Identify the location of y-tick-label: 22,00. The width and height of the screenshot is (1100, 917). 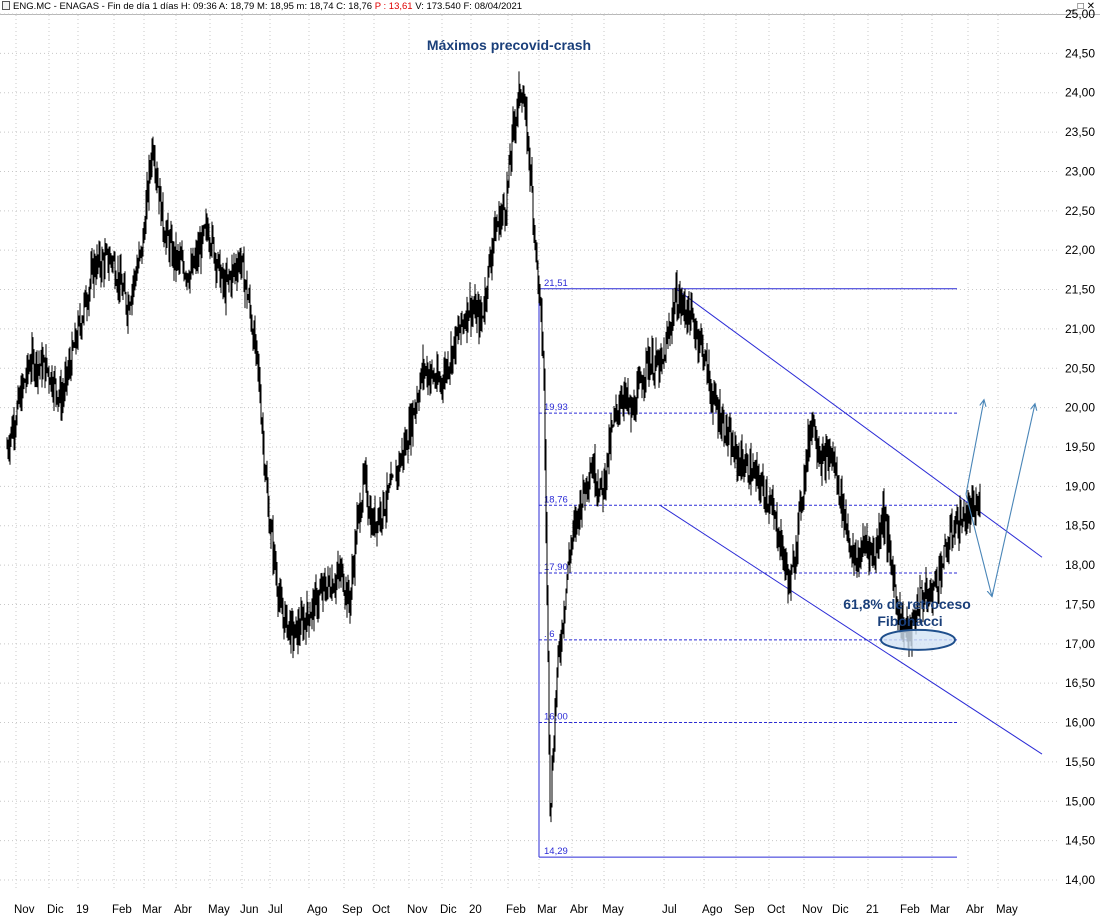
(1080, 250).